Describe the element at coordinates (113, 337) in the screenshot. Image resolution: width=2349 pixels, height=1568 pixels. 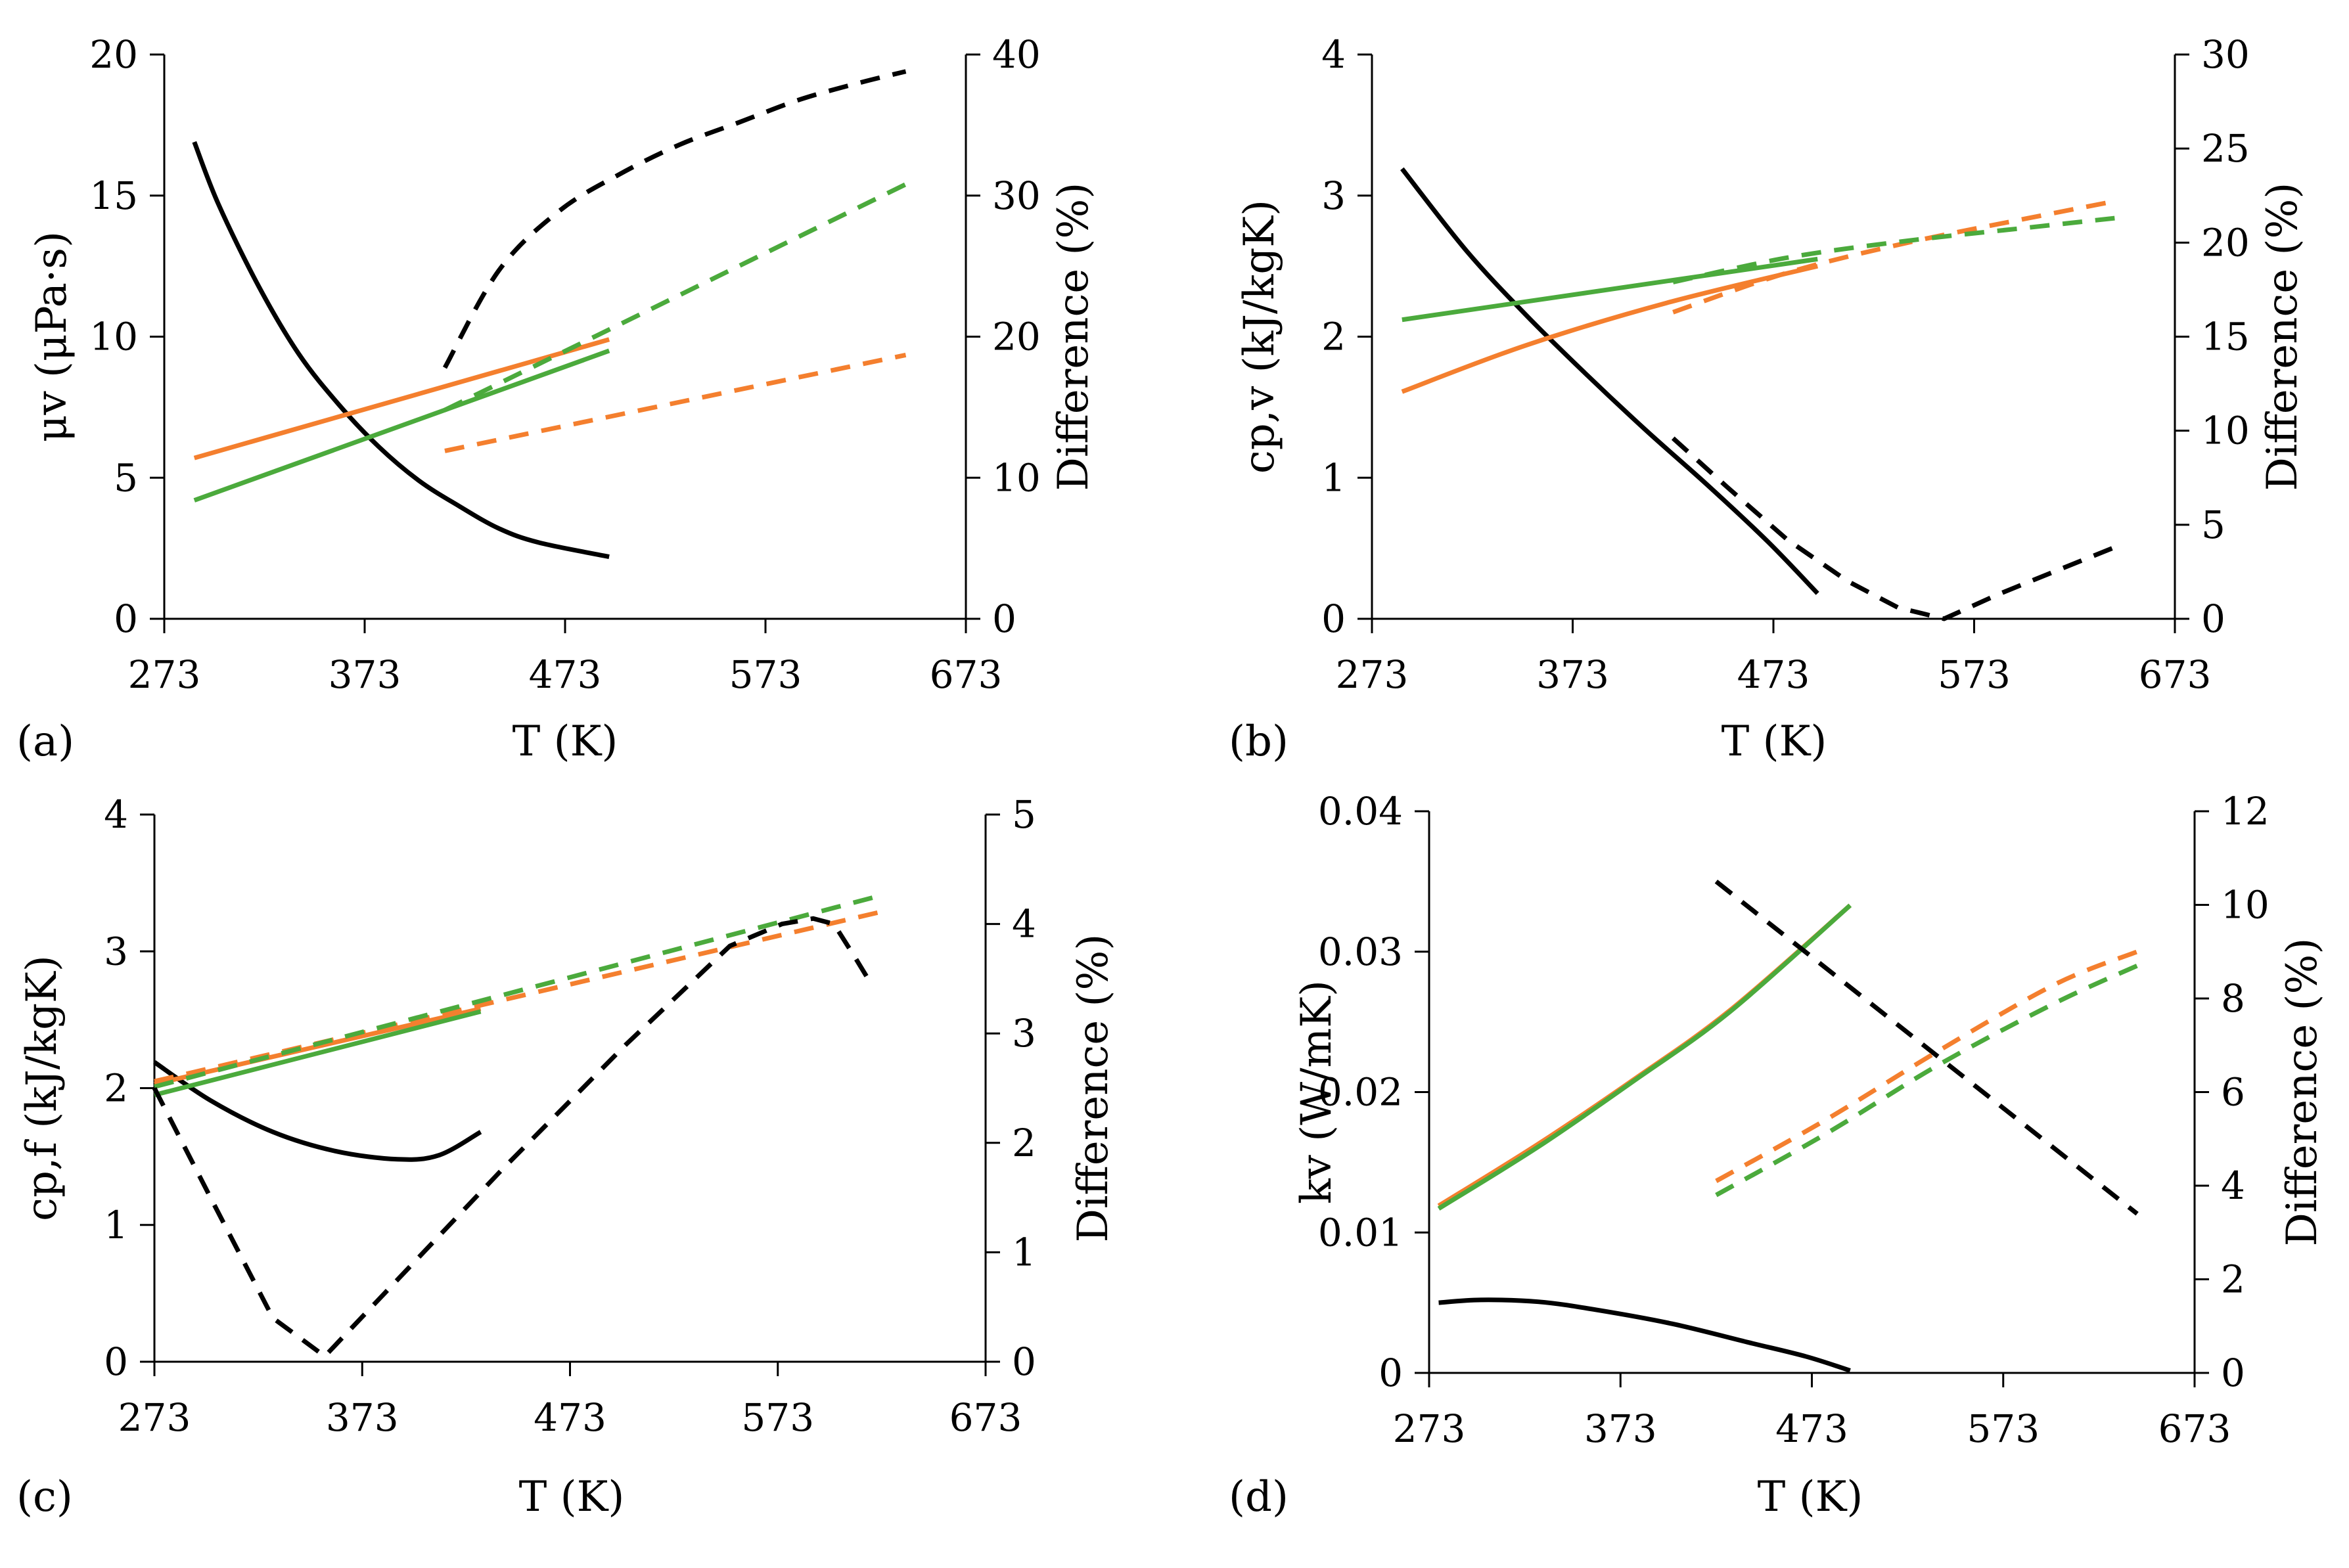
I see `y-tick-label: 10` at that location.